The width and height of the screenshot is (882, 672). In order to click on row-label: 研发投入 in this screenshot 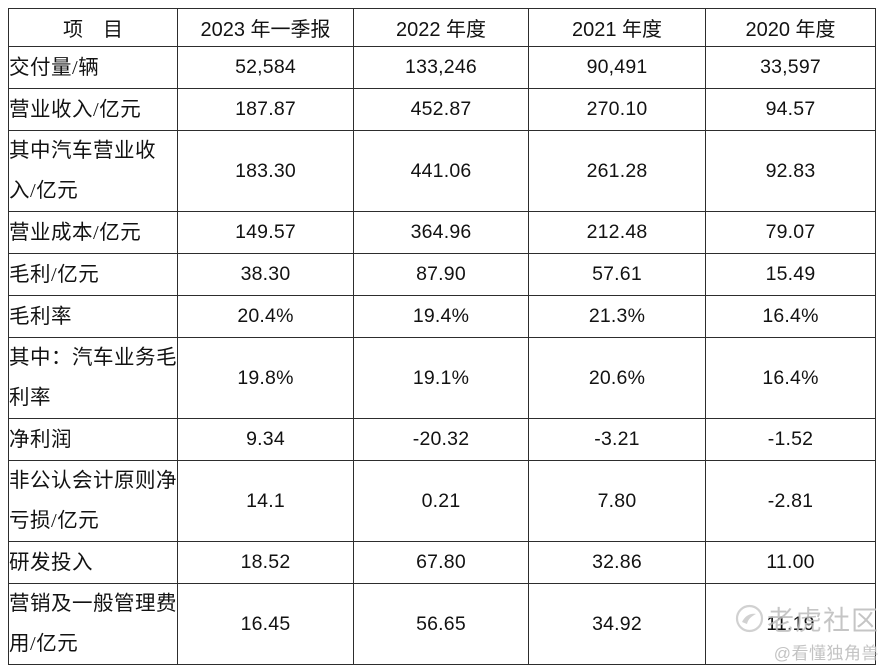, I will do `click(93, 562)`.